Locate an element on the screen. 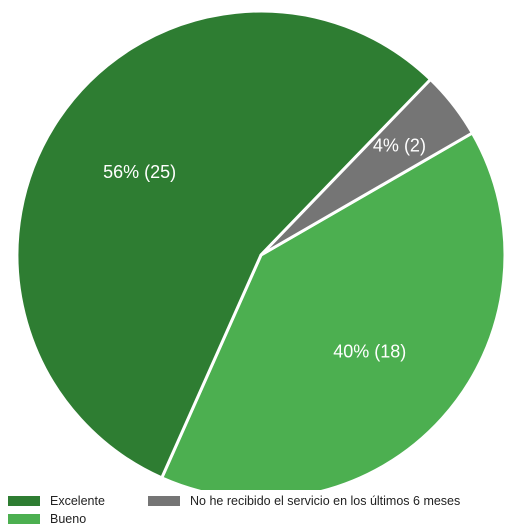  pie-label-no-recibido: 4% (2) is located at coordinates (399, 146).